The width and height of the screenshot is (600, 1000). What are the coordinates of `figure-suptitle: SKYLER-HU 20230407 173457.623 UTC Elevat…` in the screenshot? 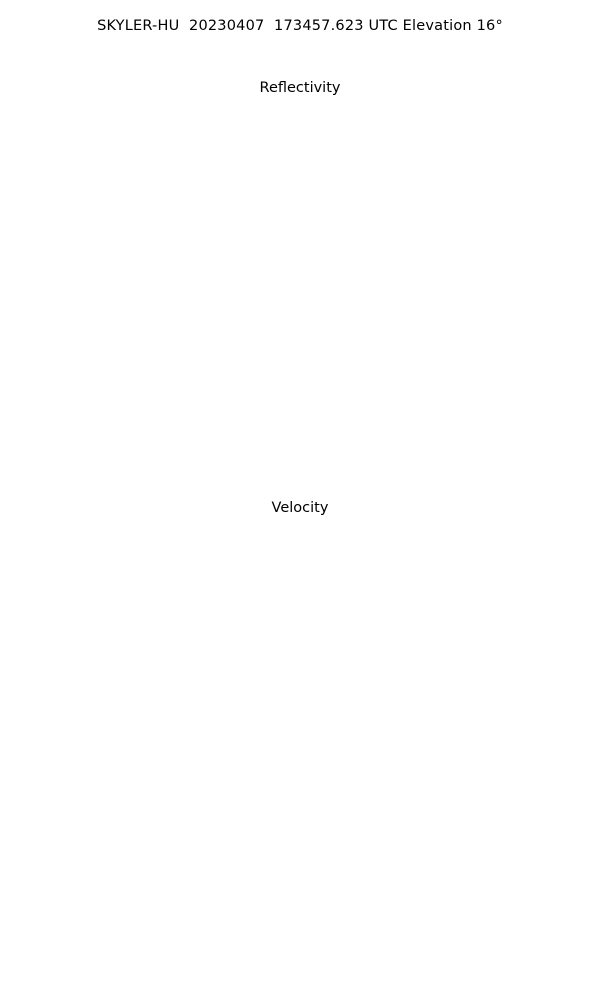 It's located at (300, 26).